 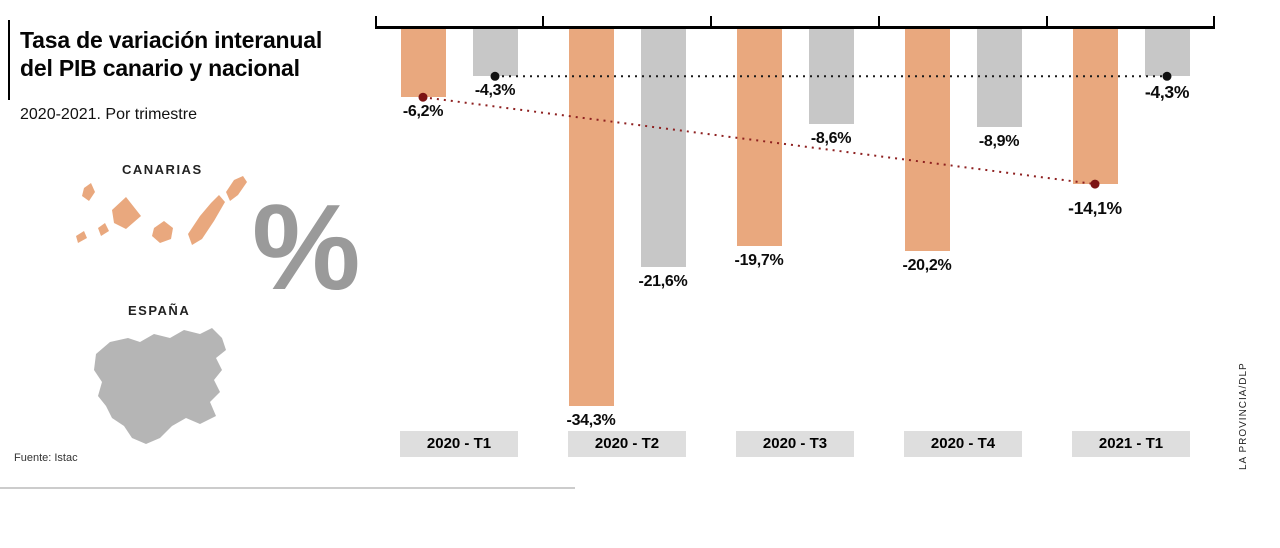 I want to click on bar-value-label: -14,1%, so click(x=1095, y=208).